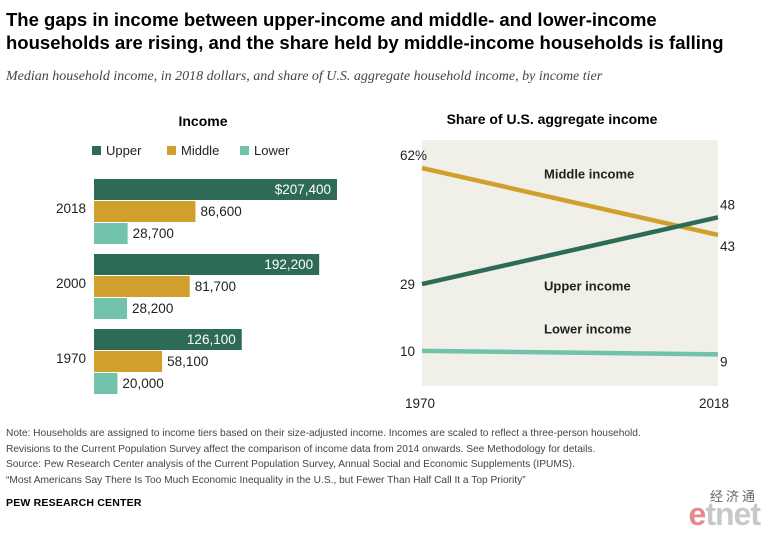  Describe the element at coordinates (570, 201) in the screenshot. I see `line-series-middle` at that location.